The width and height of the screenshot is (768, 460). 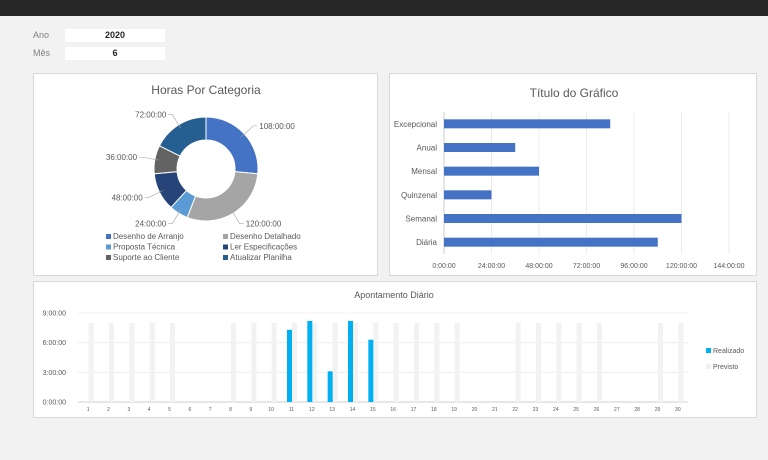 What do you see at coordinates (265, 236) in the screenshot?
I see `legend-label-desenho-detalhado: Desenho Detalhado` at bounding box center [265, 236].